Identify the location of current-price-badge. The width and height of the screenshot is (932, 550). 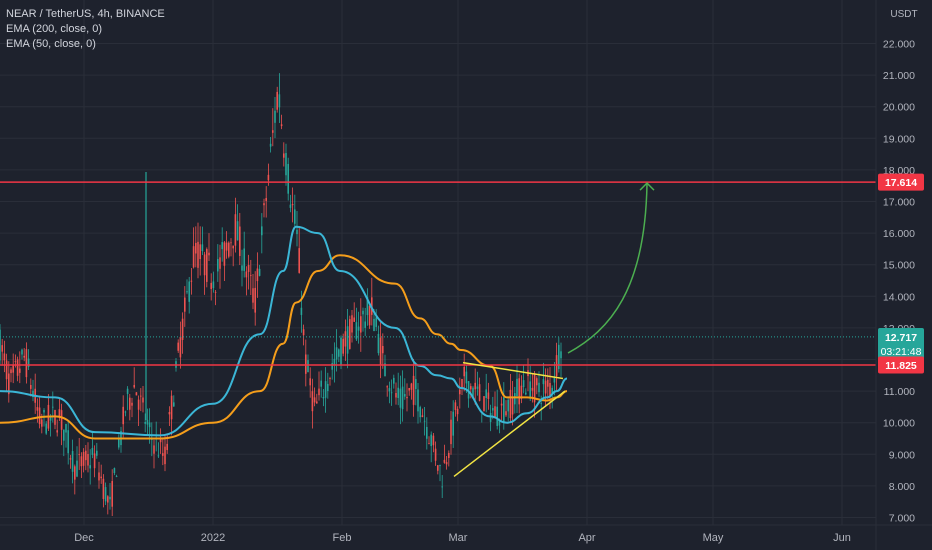
(901, 343).